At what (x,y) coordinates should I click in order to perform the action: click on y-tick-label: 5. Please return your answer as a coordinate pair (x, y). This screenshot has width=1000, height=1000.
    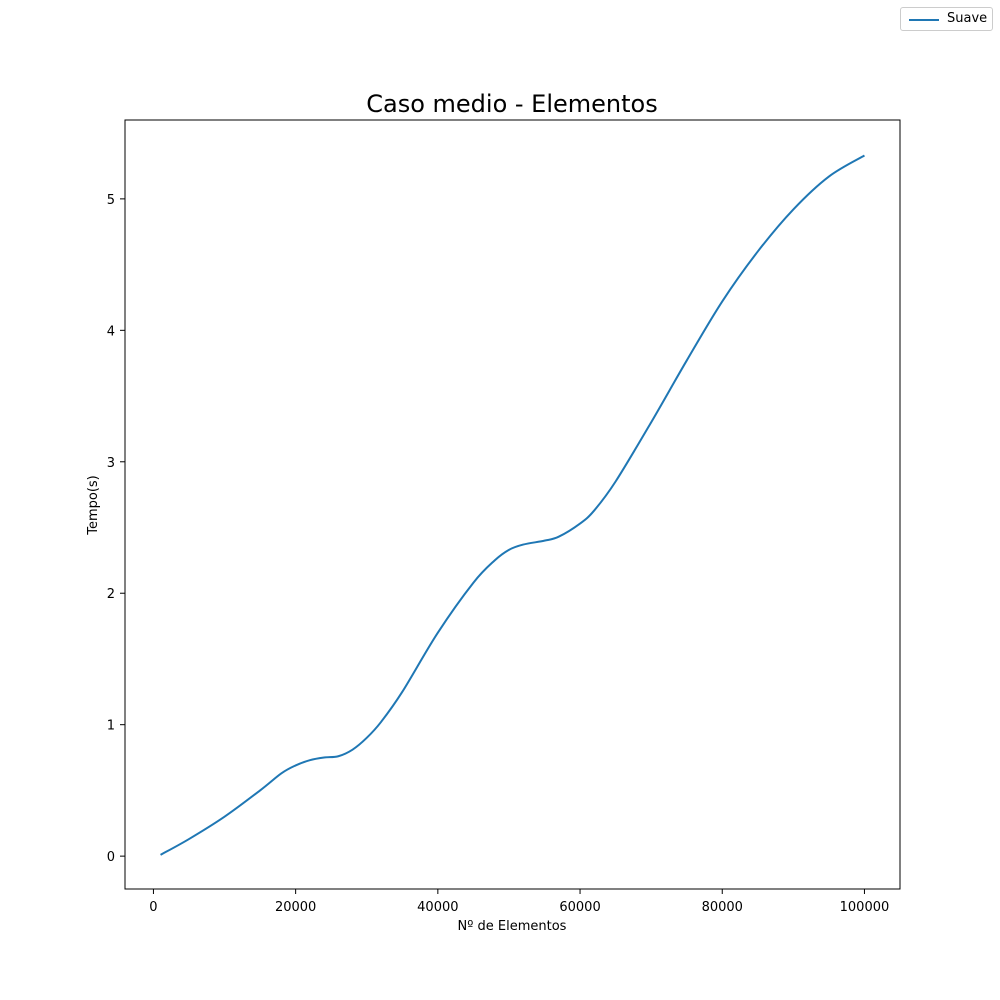
    Looking at the image, I should click on (111, 200).